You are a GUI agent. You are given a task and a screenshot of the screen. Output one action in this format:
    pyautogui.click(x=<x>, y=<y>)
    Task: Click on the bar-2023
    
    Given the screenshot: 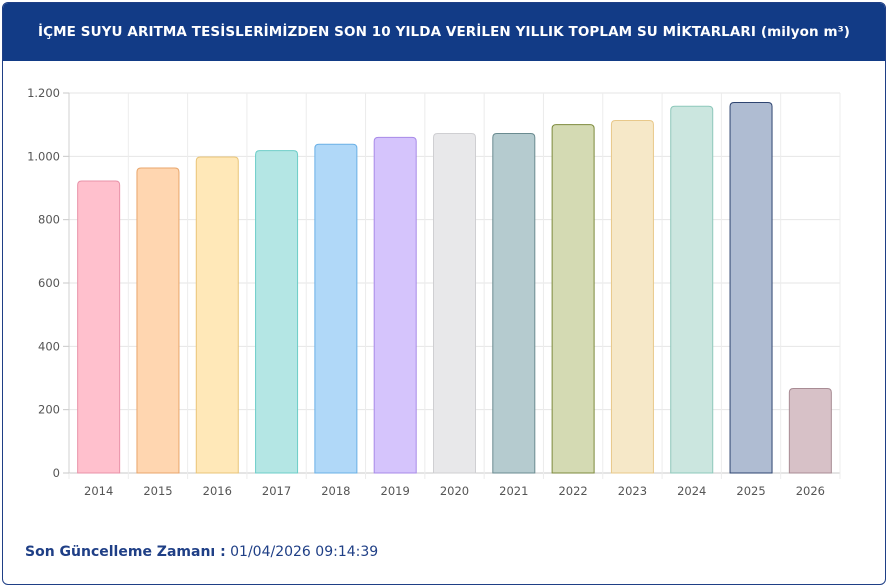 What is the action you would take?
    pyautogui.click(x=632, y=297)
    